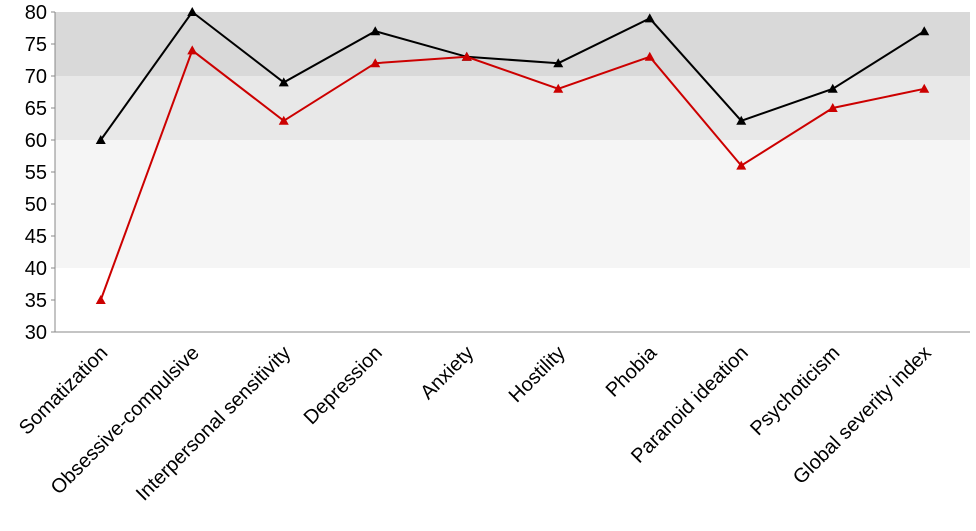 Image resolution: width=976 pixels, height=531 pixels. What do you see at coordinates (36, 269) in the screenshot?
I see `y-tick-label: 40` at bounding box center [36, 269].